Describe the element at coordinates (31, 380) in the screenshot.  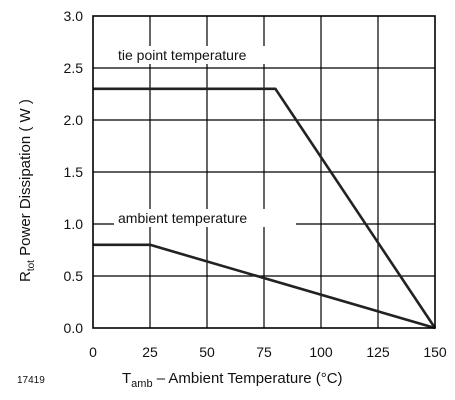
I see `figure-id: 17419` at that location.